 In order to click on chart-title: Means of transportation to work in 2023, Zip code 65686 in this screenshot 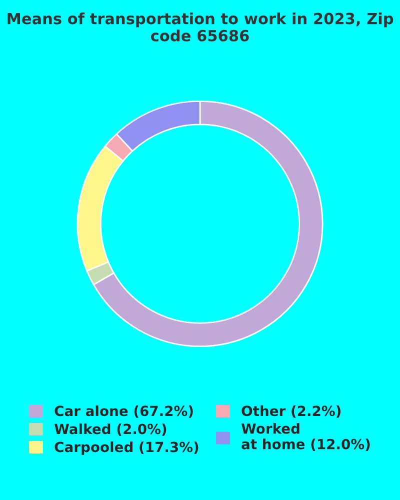, I will do `click(201, 27)`.